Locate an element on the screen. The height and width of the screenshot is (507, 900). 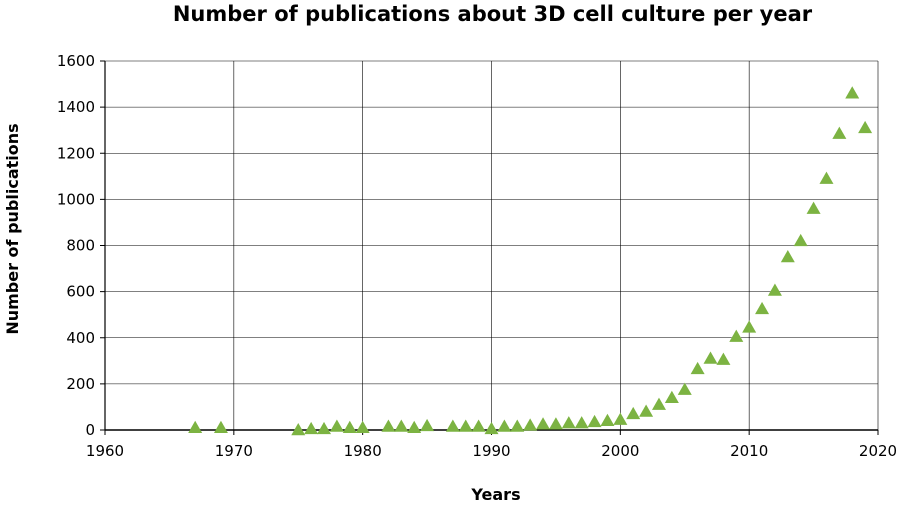
x-tick-label: 2020 is located at coordinates (878, 451).